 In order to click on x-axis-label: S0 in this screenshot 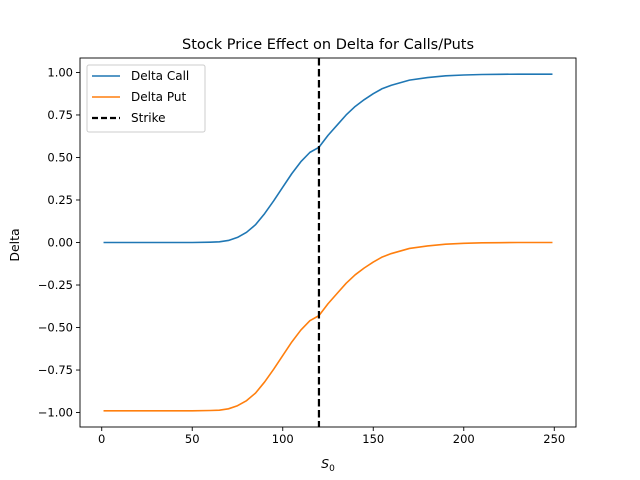, I will do `click(328, 465)`.